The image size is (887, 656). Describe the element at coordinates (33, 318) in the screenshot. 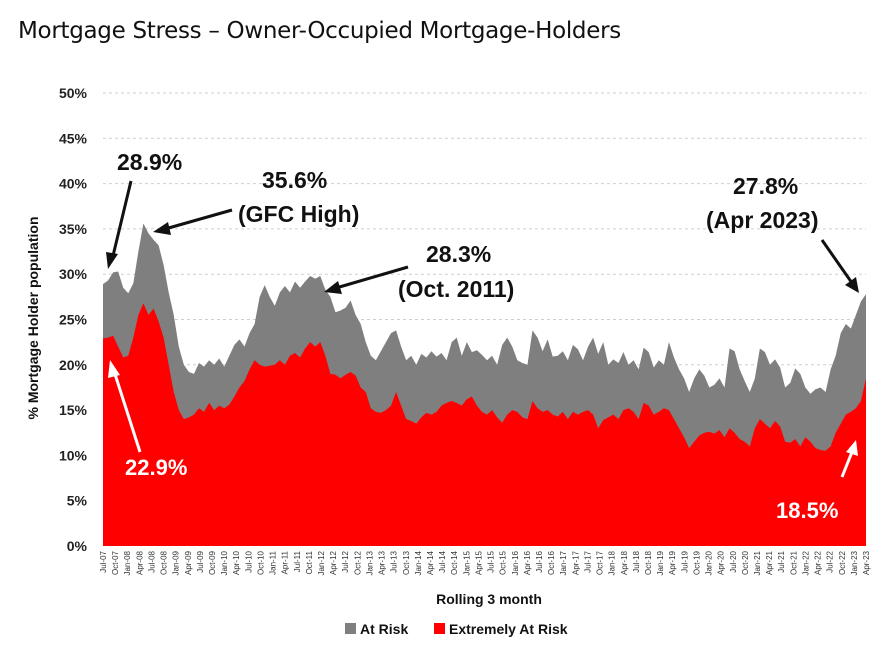

I see `y-axis-label: % Mortgage Holder population` at that location.